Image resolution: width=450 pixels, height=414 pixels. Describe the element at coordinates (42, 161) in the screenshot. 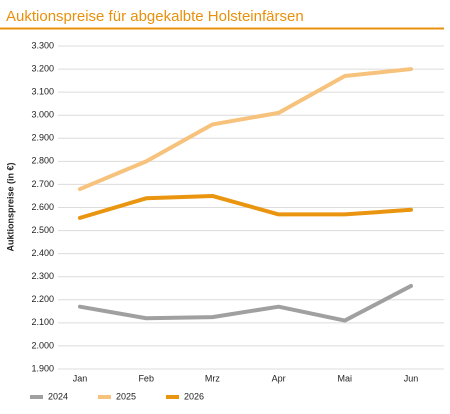

I see `y-tick-label: 2.800` at that location.